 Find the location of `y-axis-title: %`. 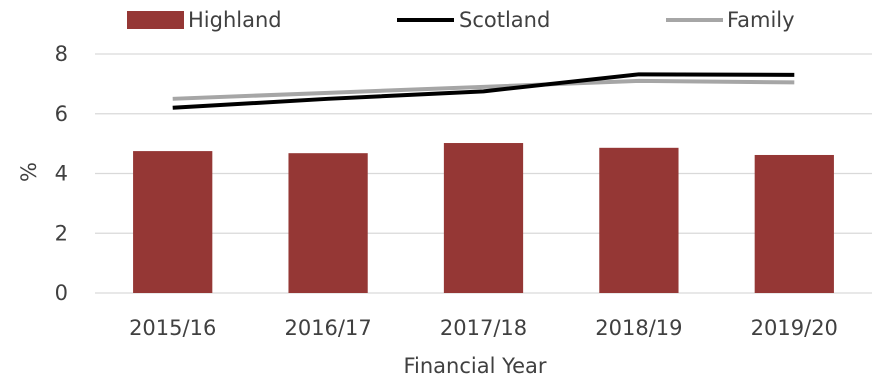

y-axis-title: % is located at coordinates (29, 172).